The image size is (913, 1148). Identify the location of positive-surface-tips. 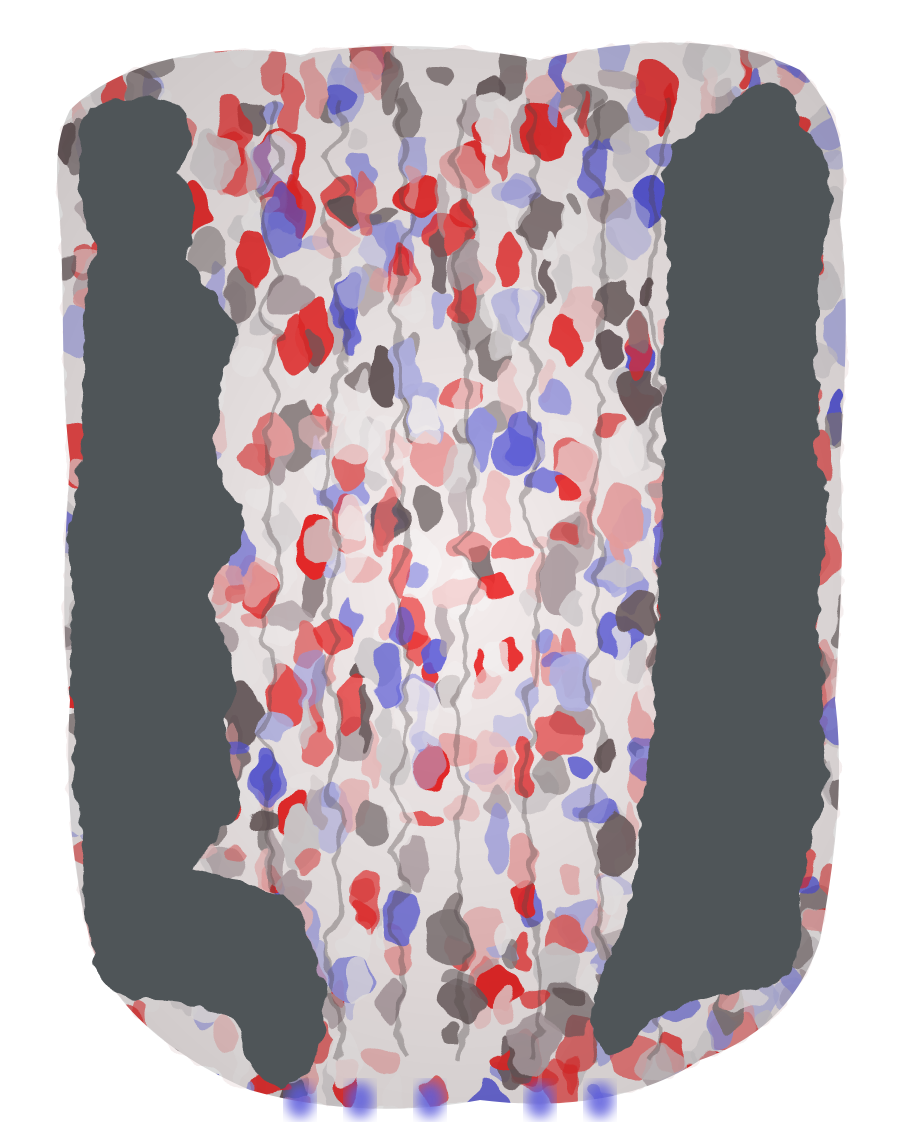
(450, 1100).